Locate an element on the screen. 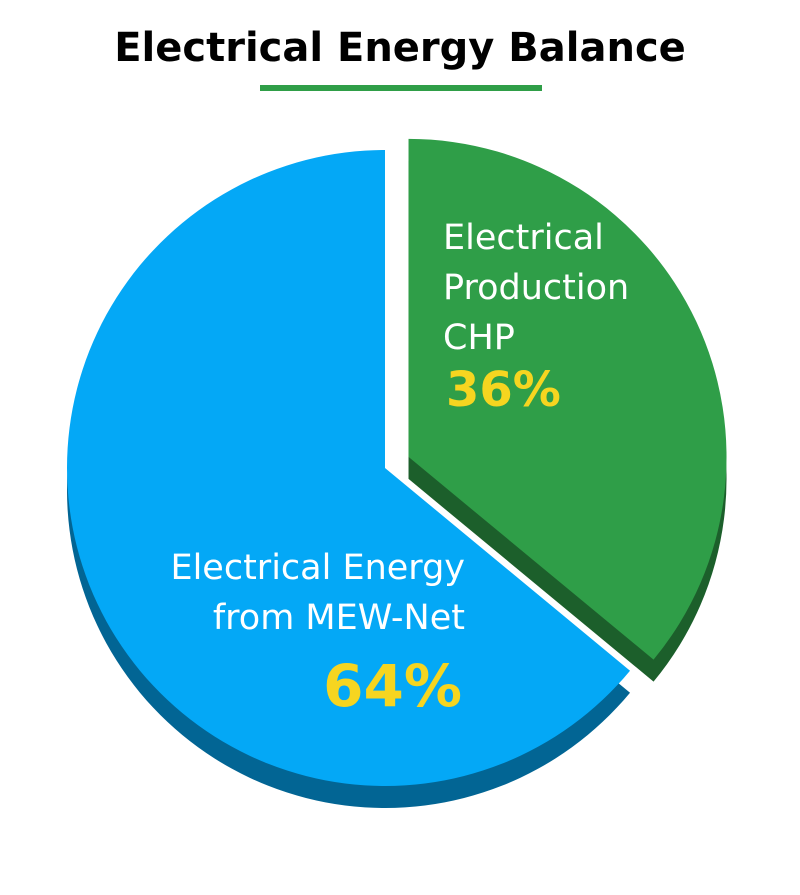 Image resolution: width=800 pixels, height=895 pixels. chart-title: Electrical Energy Balance is located at coordinates (400, 48).